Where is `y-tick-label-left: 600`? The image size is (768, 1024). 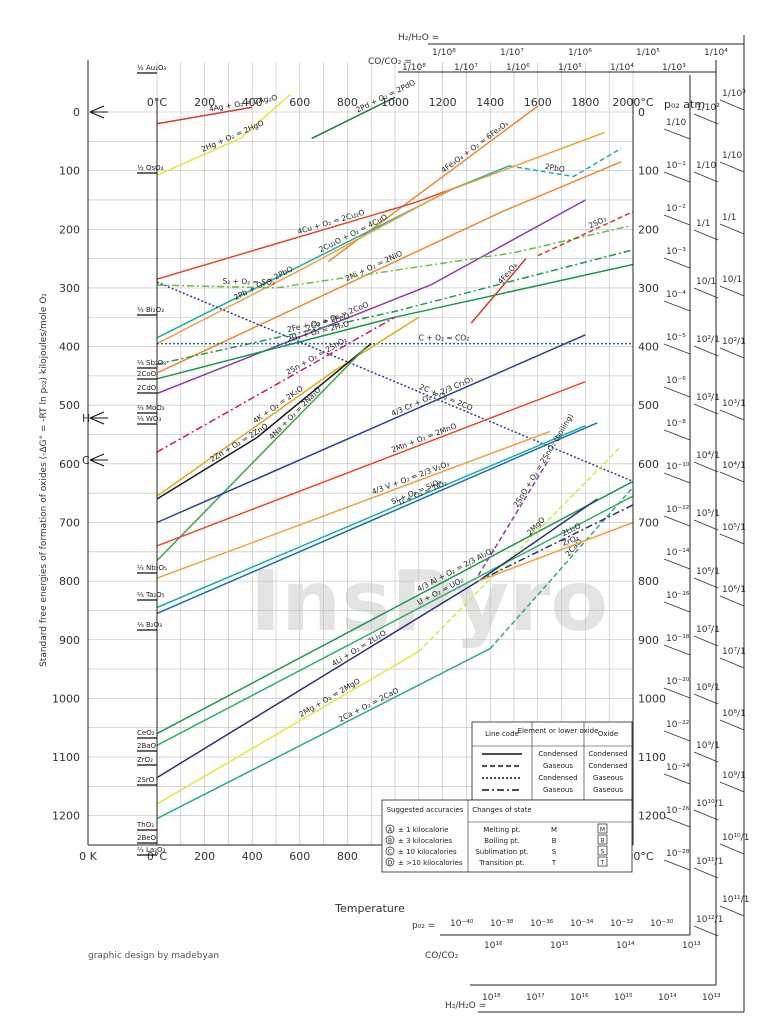 y-tick-label-left: 600 is located at coordinates (69, 464).